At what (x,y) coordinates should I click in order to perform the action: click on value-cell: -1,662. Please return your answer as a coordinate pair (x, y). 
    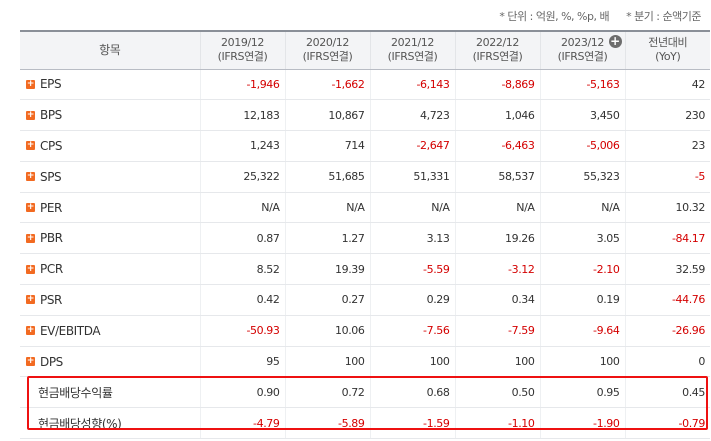
    Looking at the image, I should click on (327, 85).